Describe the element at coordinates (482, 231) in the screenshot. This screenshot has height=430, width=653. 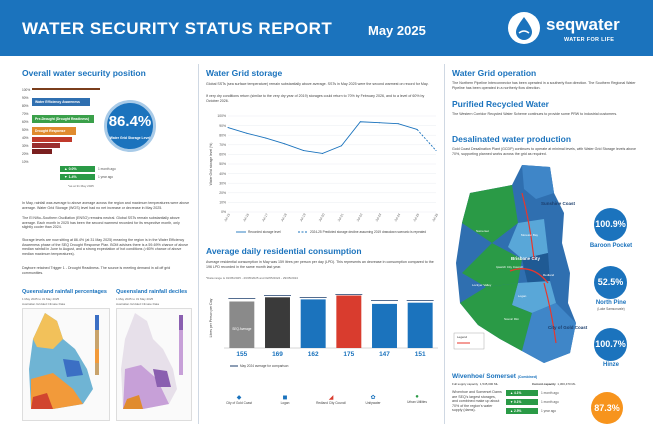
I see `map-label-somerset: Somerset` at that location.